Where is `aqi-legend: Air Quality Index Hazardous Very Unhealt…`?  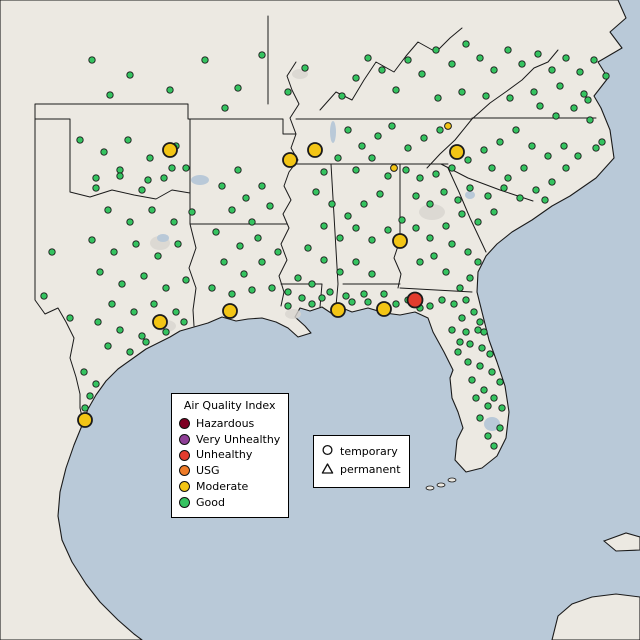
aqi-legend: Air Quality Index Hazardous Very Unhealt… is located at coordinates (230, 456).